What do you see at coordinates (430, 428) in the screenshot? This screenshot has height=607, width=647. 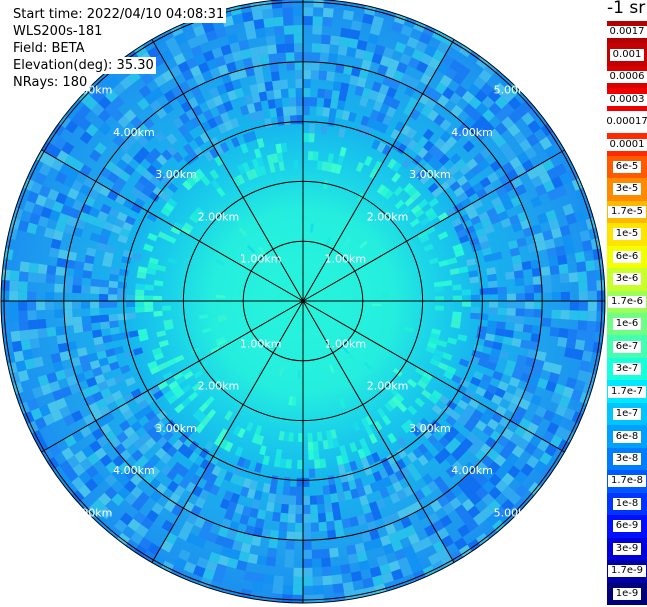 I see `range-ring-label: 3.00km` at bounding box center [430, 428].